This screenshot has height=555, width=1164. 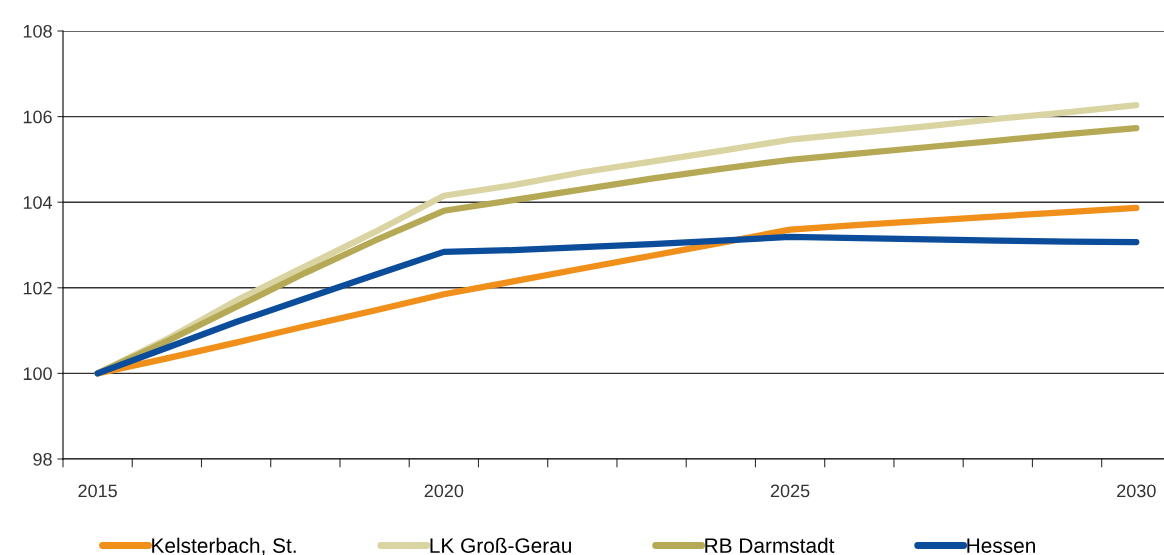 I want to click on y-tick-label: 100, so click(x=37, y=374).